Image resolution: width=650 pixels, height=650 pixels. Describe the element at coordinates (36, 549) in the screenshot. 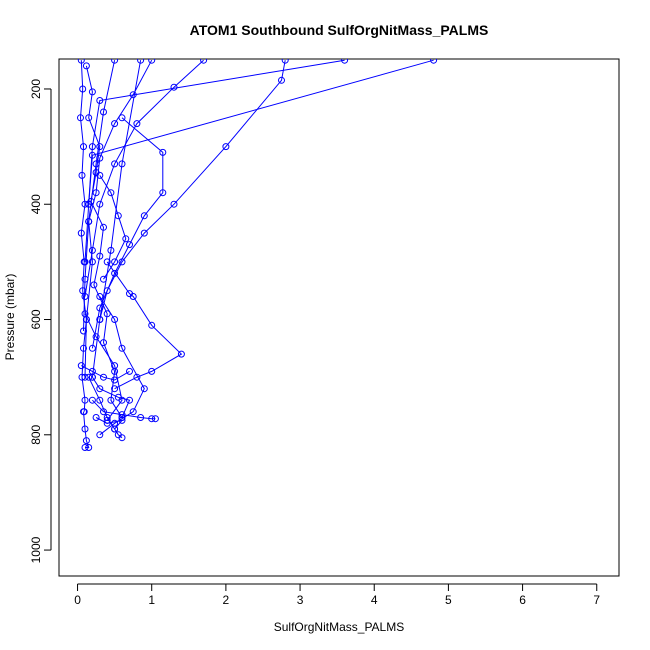

I see `y-tick-label: 1000` at that location.